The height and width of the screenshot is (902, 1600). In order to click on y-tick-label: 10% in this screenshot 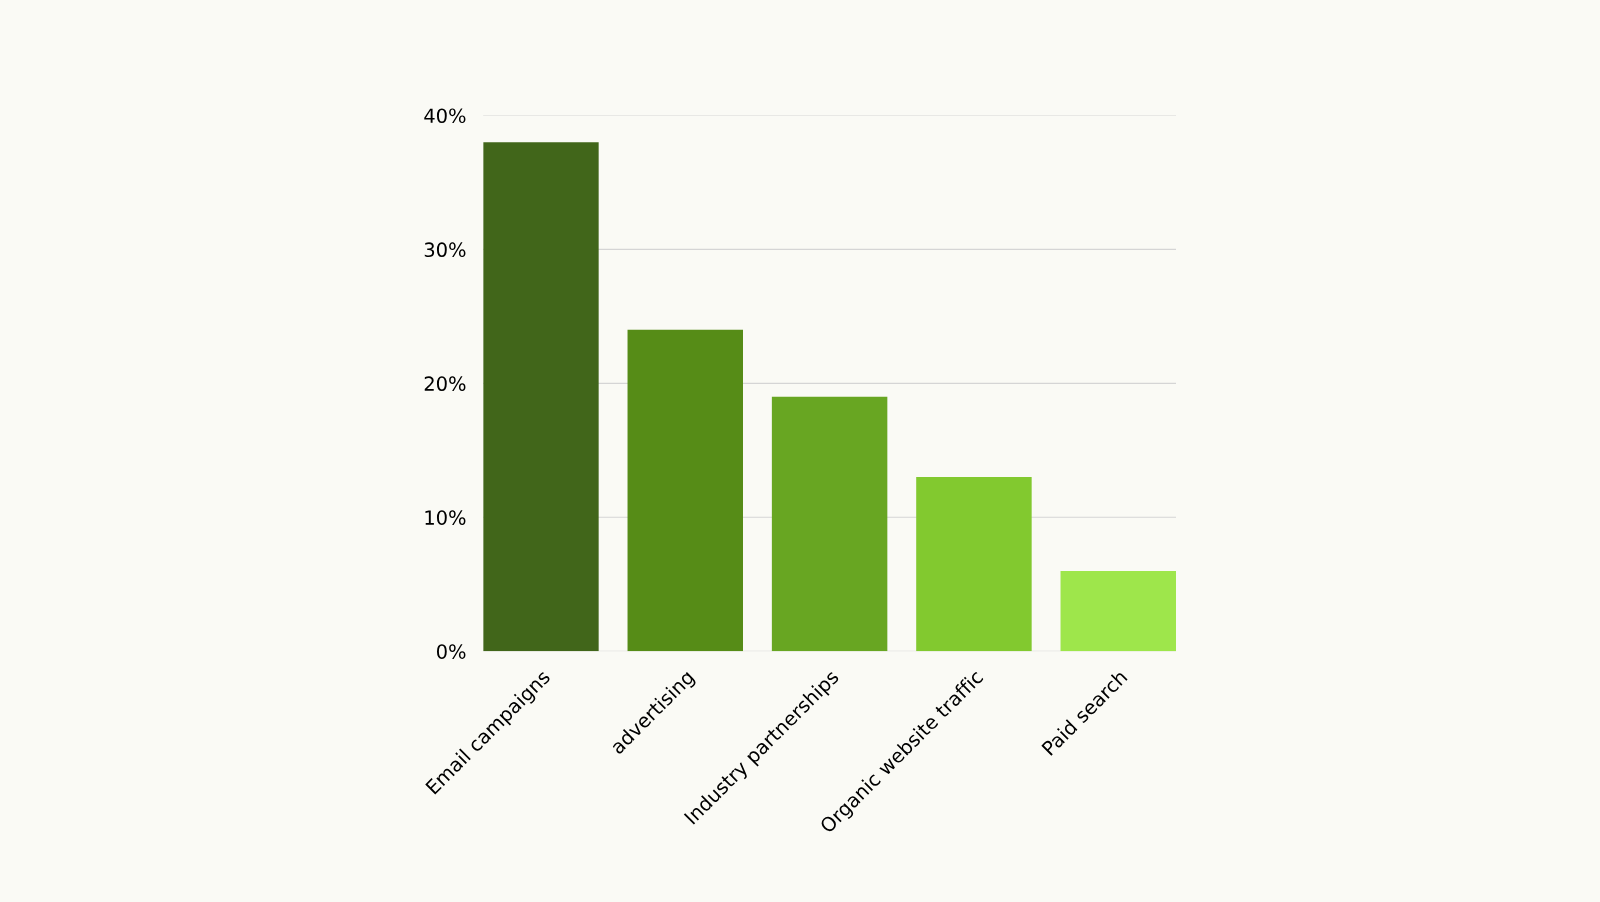, I will do `click(445, 517)`.